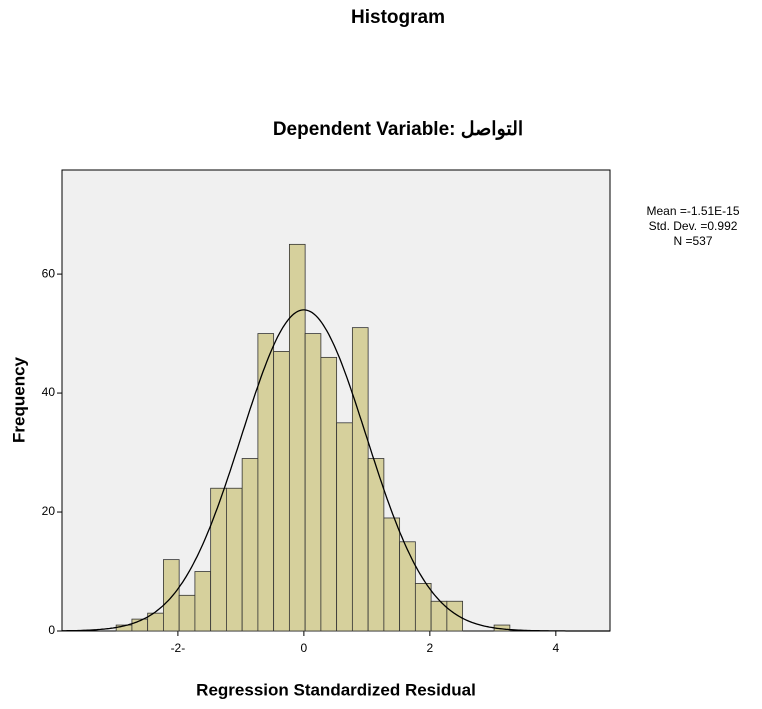 The image size is (762, 709). Describe the element at coordinates (49, 511) in the screenshot. I see `y-tick-label: 20` at that location.